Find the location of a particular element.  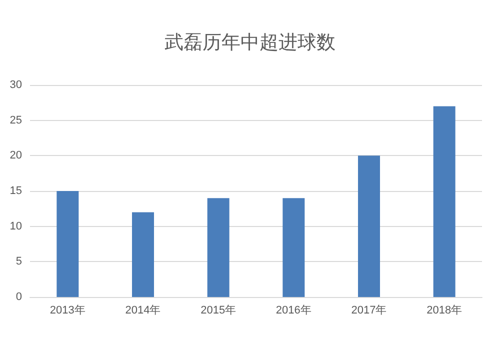

x-tick-label: 2013年 is located at coordinates (68, 310).